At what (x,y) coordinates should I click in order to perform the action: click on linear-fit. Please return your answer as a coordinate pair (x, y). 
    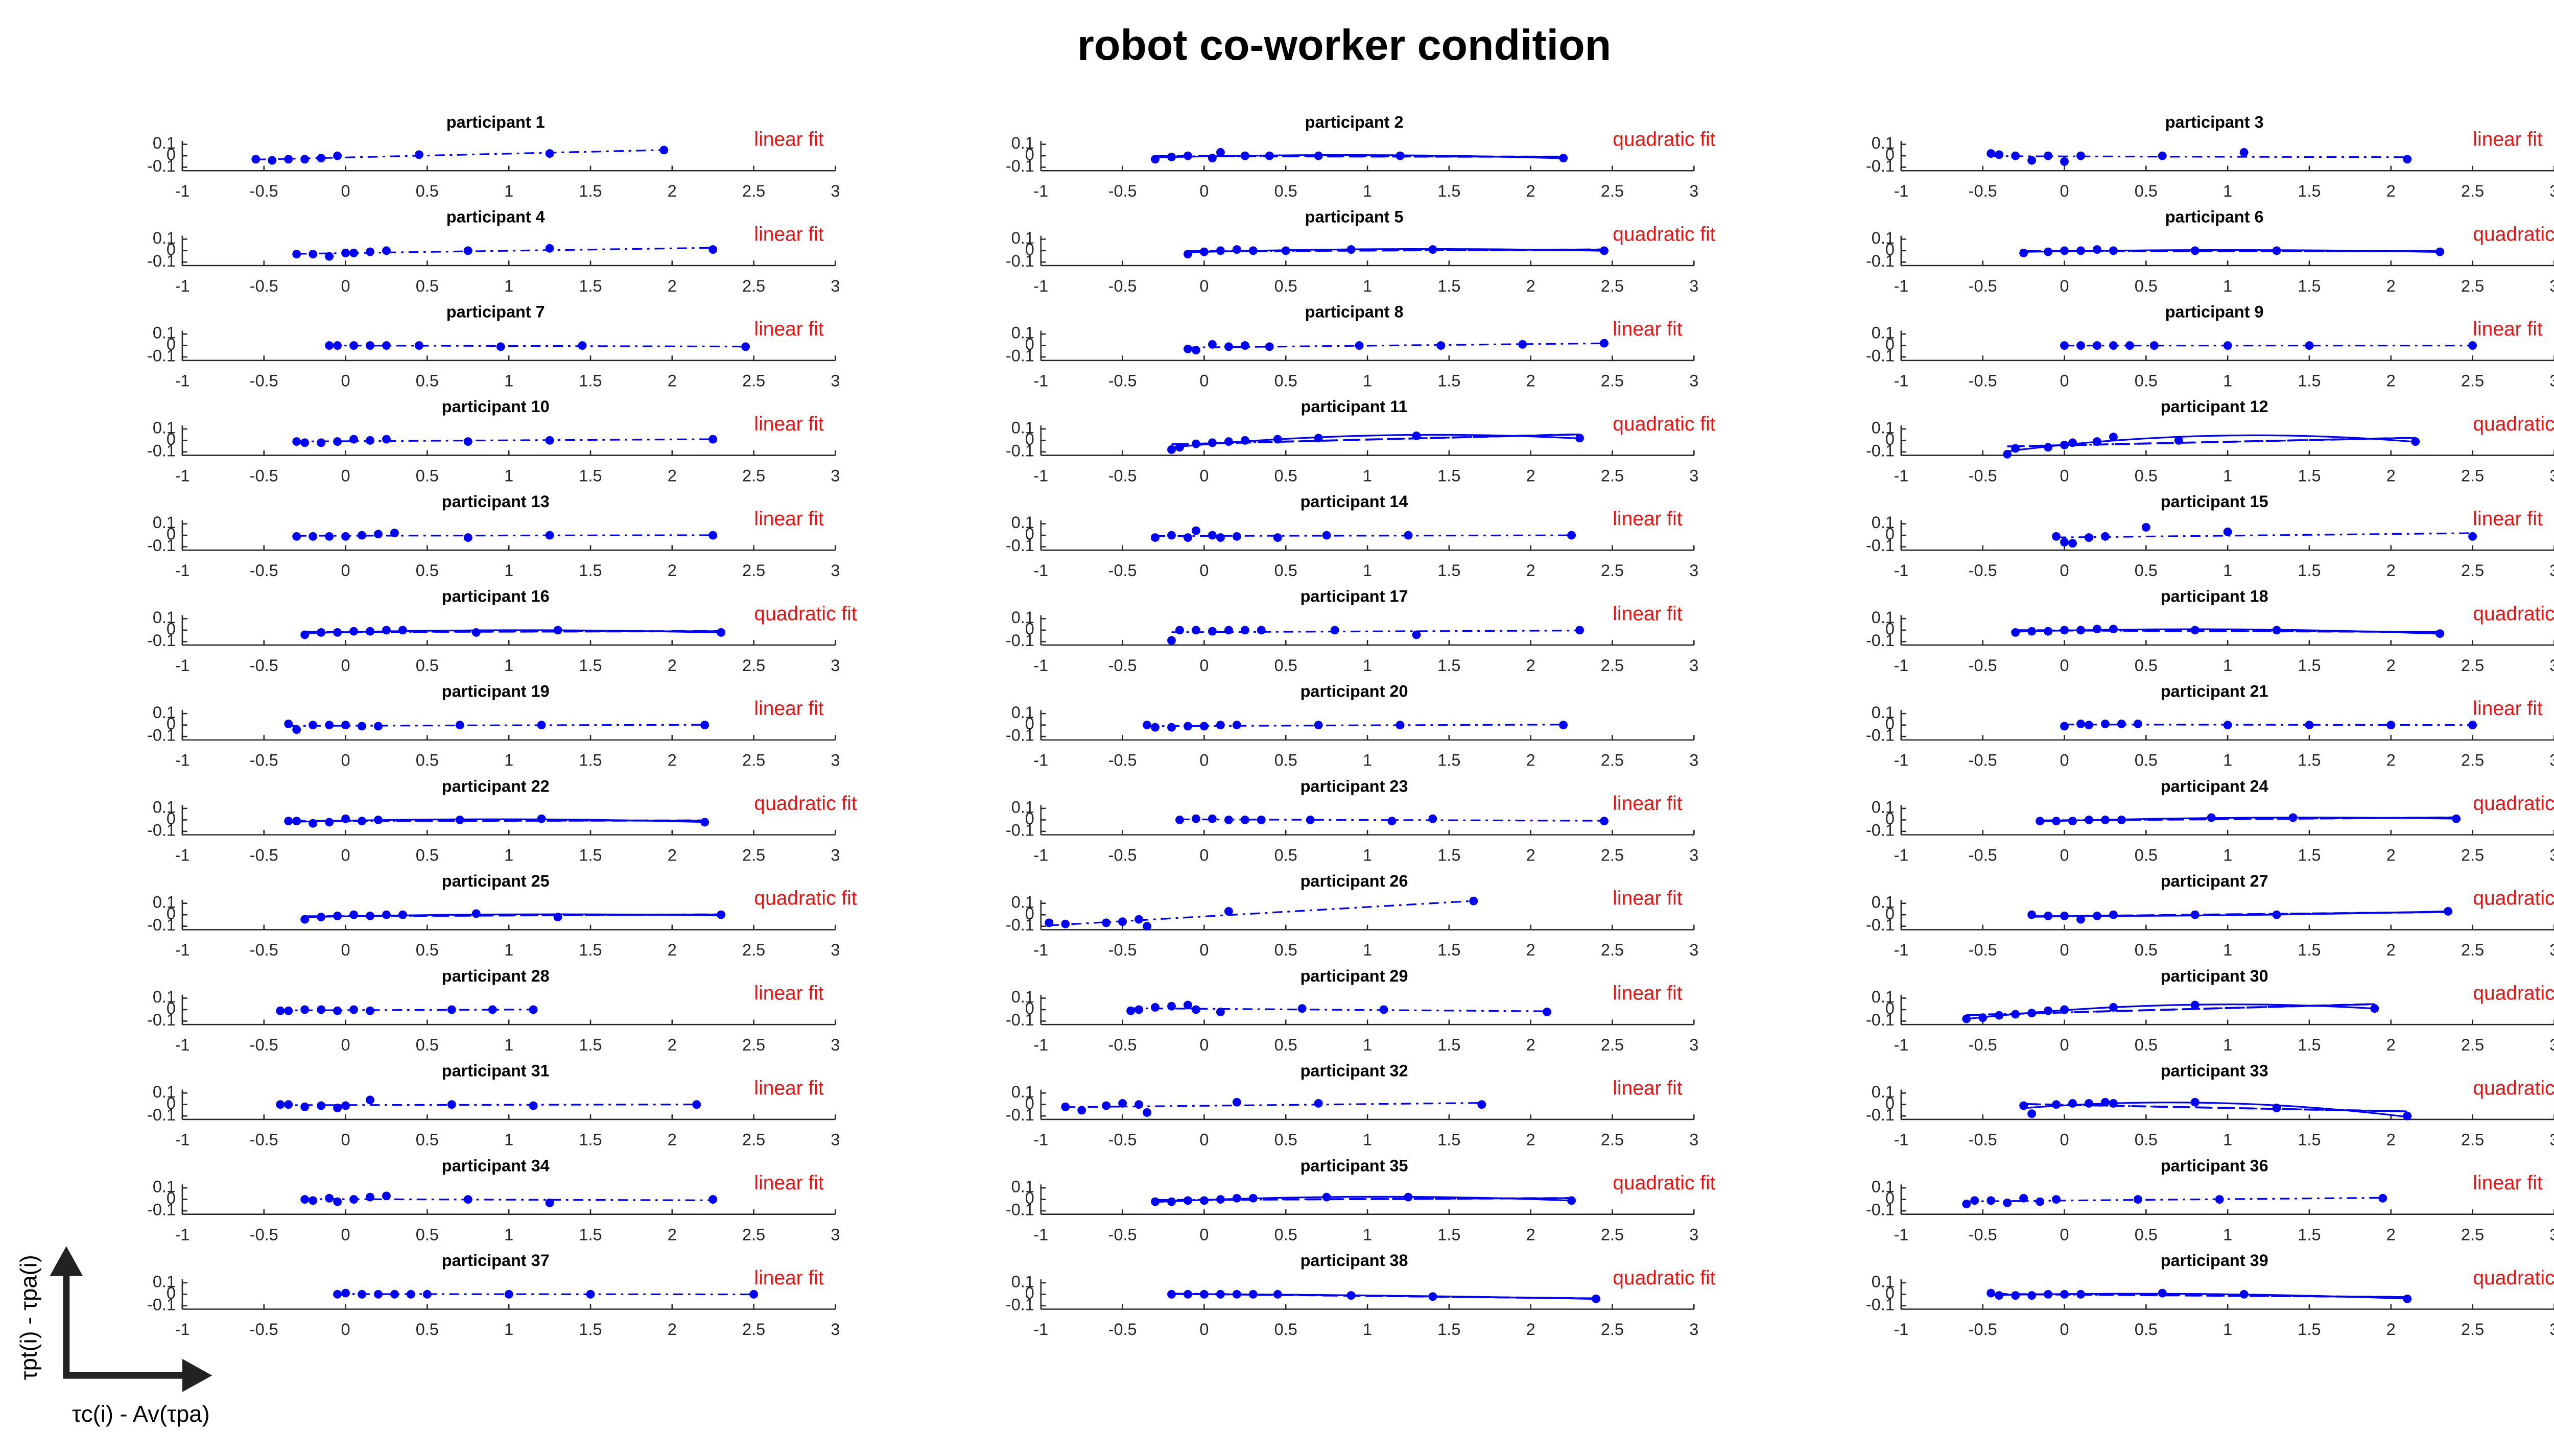
    Looking at the image, I should click on (2264, 535).